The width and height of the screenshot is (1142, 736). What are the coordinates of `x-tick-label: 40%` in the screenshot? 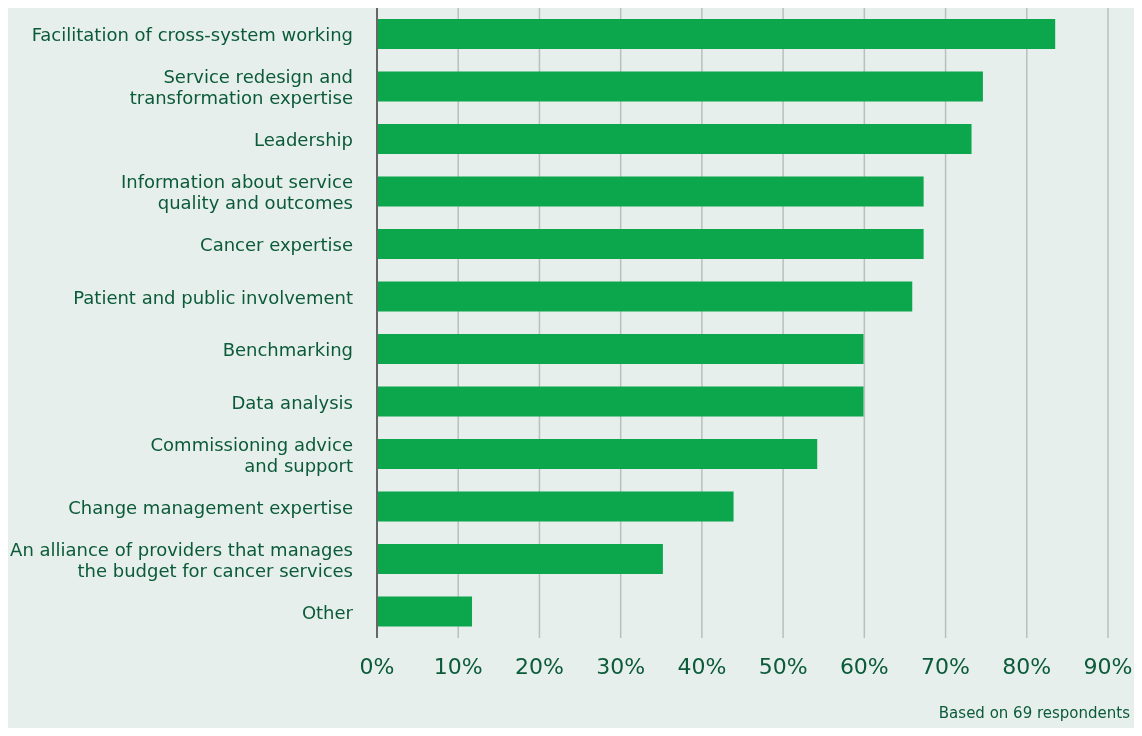 It's located at (702, 666).